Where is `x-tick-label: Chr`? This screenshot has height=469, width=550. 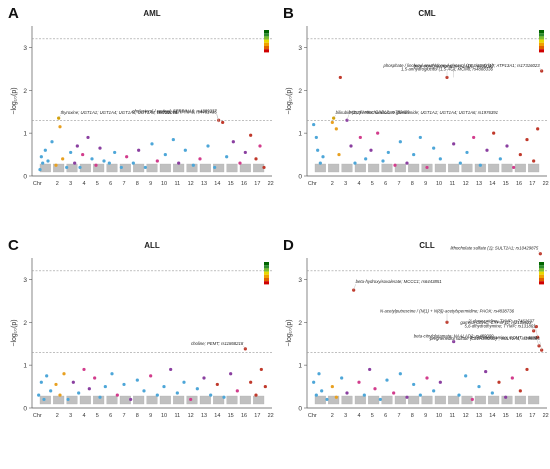
x-tick-label: Chr is located at coordinates (312, 184).